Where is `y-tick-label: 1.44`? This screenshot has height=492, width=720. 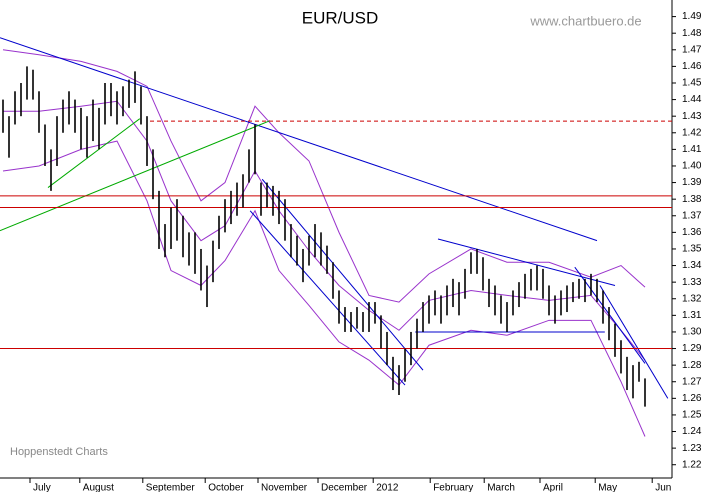 y-tick-label: 1.44 is located at coordinates (692, 99).